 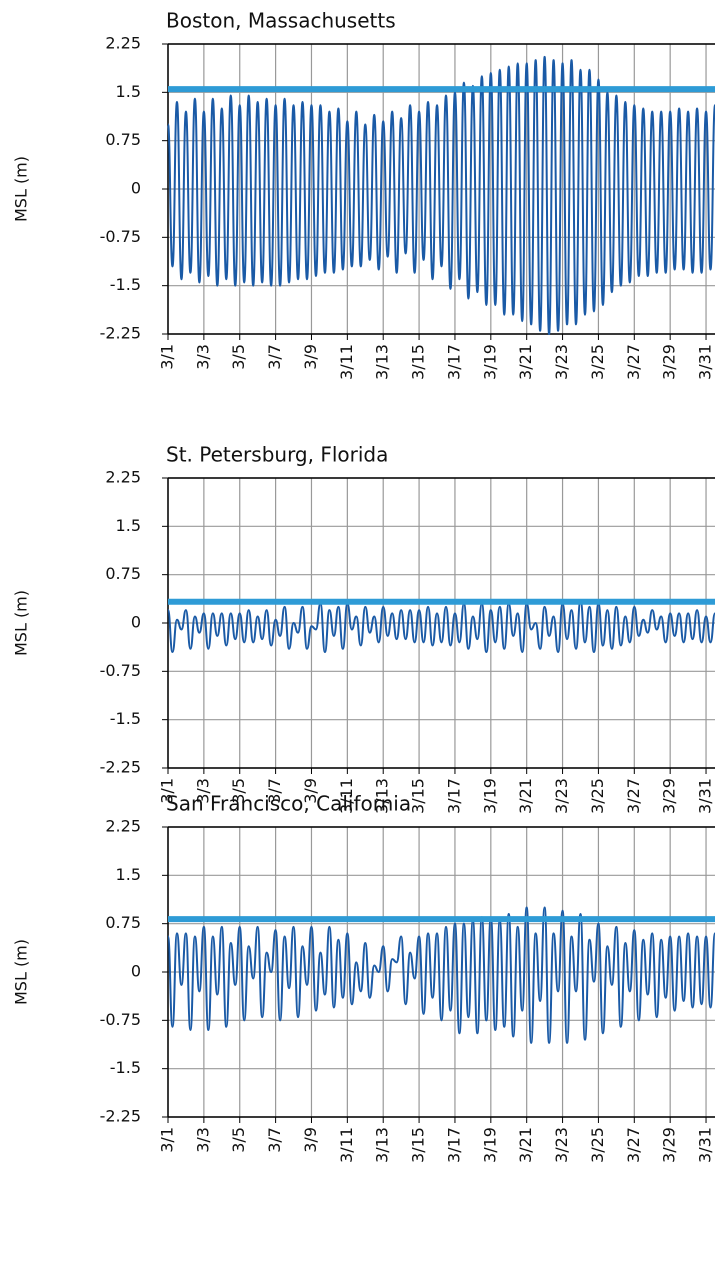 What do you see at coordinates (288, 804) in the screenshot?
I see `chart-title: San Francisco, California` at bounding box center [288, 804].